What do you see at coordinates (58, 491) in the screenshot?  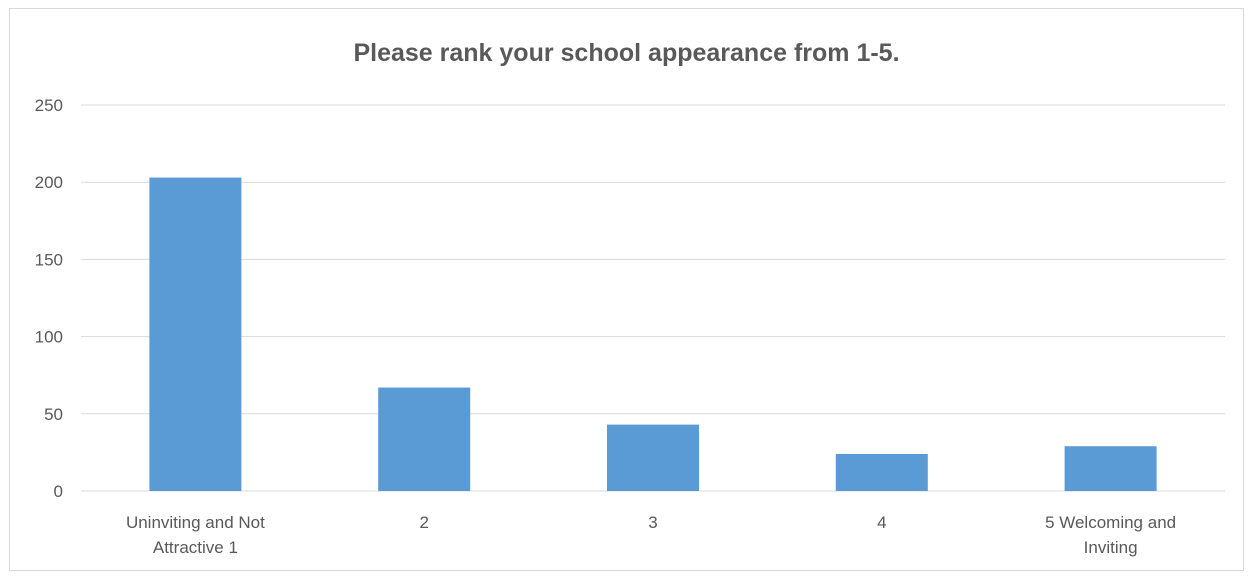 I see `y-tick-label: 0` at bounding box center [58, 491].